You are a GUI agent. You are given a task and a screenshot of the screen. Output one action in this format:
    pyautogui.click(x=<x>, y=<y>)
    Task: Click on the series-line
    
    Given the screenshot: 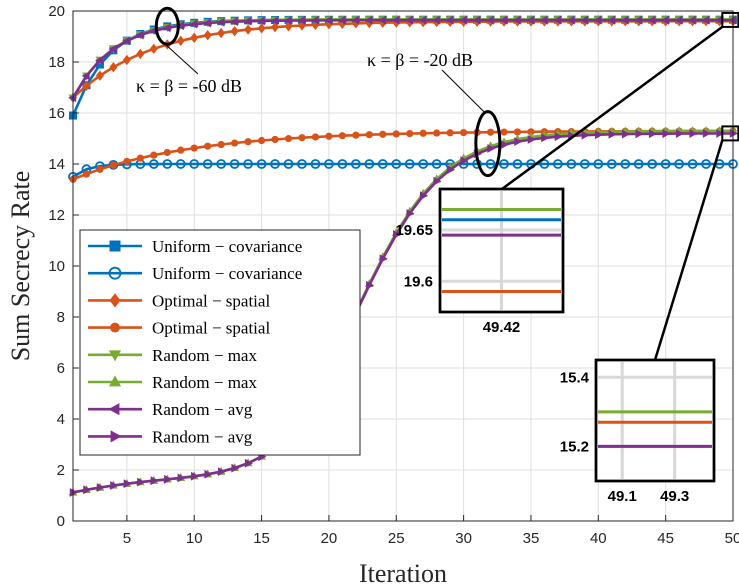 What is the action you would take?
    pyautogui.click(x=402, y=170)
    